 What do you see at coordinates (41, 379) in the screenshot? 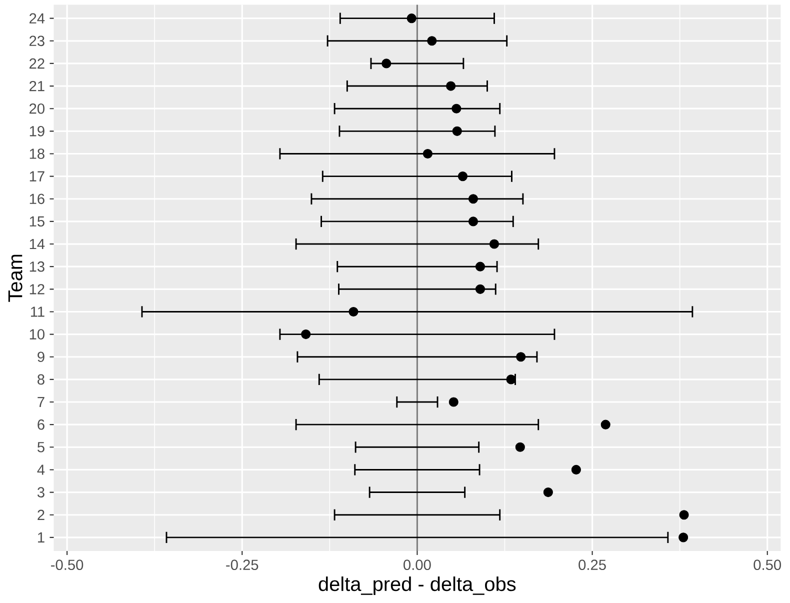
I see `y-tick-label: 8` at bounding box center [41, 379].